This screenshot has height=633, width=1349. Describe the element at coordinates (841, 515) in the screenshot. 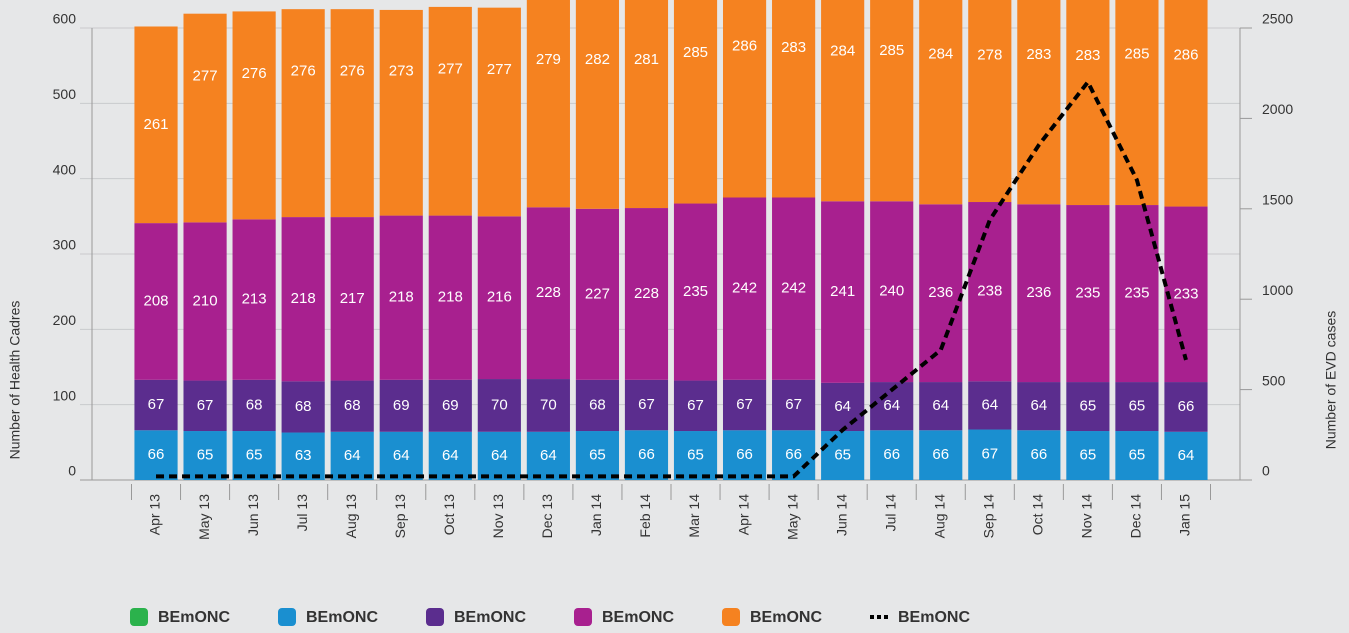

I see `x-tick-label: Jun 14` at that location.